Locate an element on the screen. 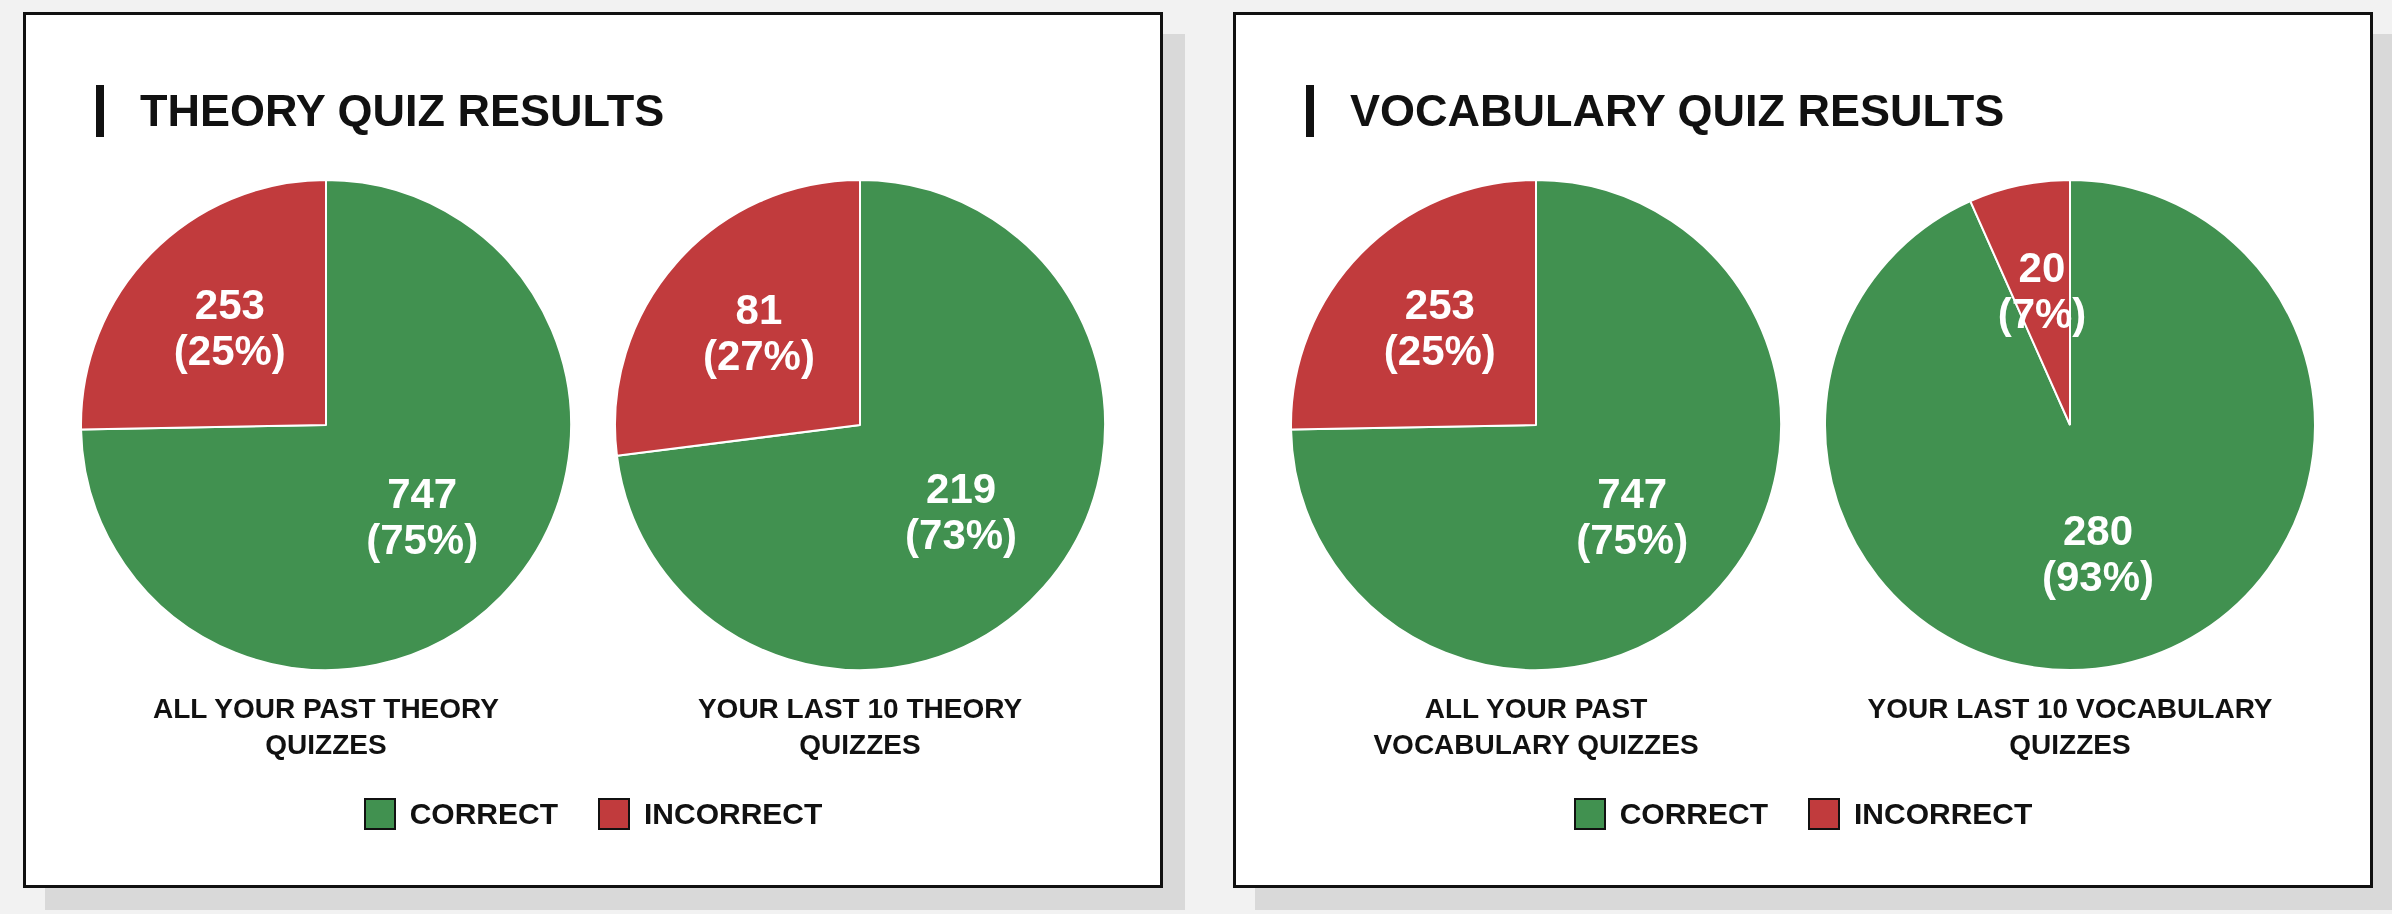 The width and height of the screenshot is (2392, 914). chart-title: THEORY QUIZ RESULTS is located at coordinates (380, 111).